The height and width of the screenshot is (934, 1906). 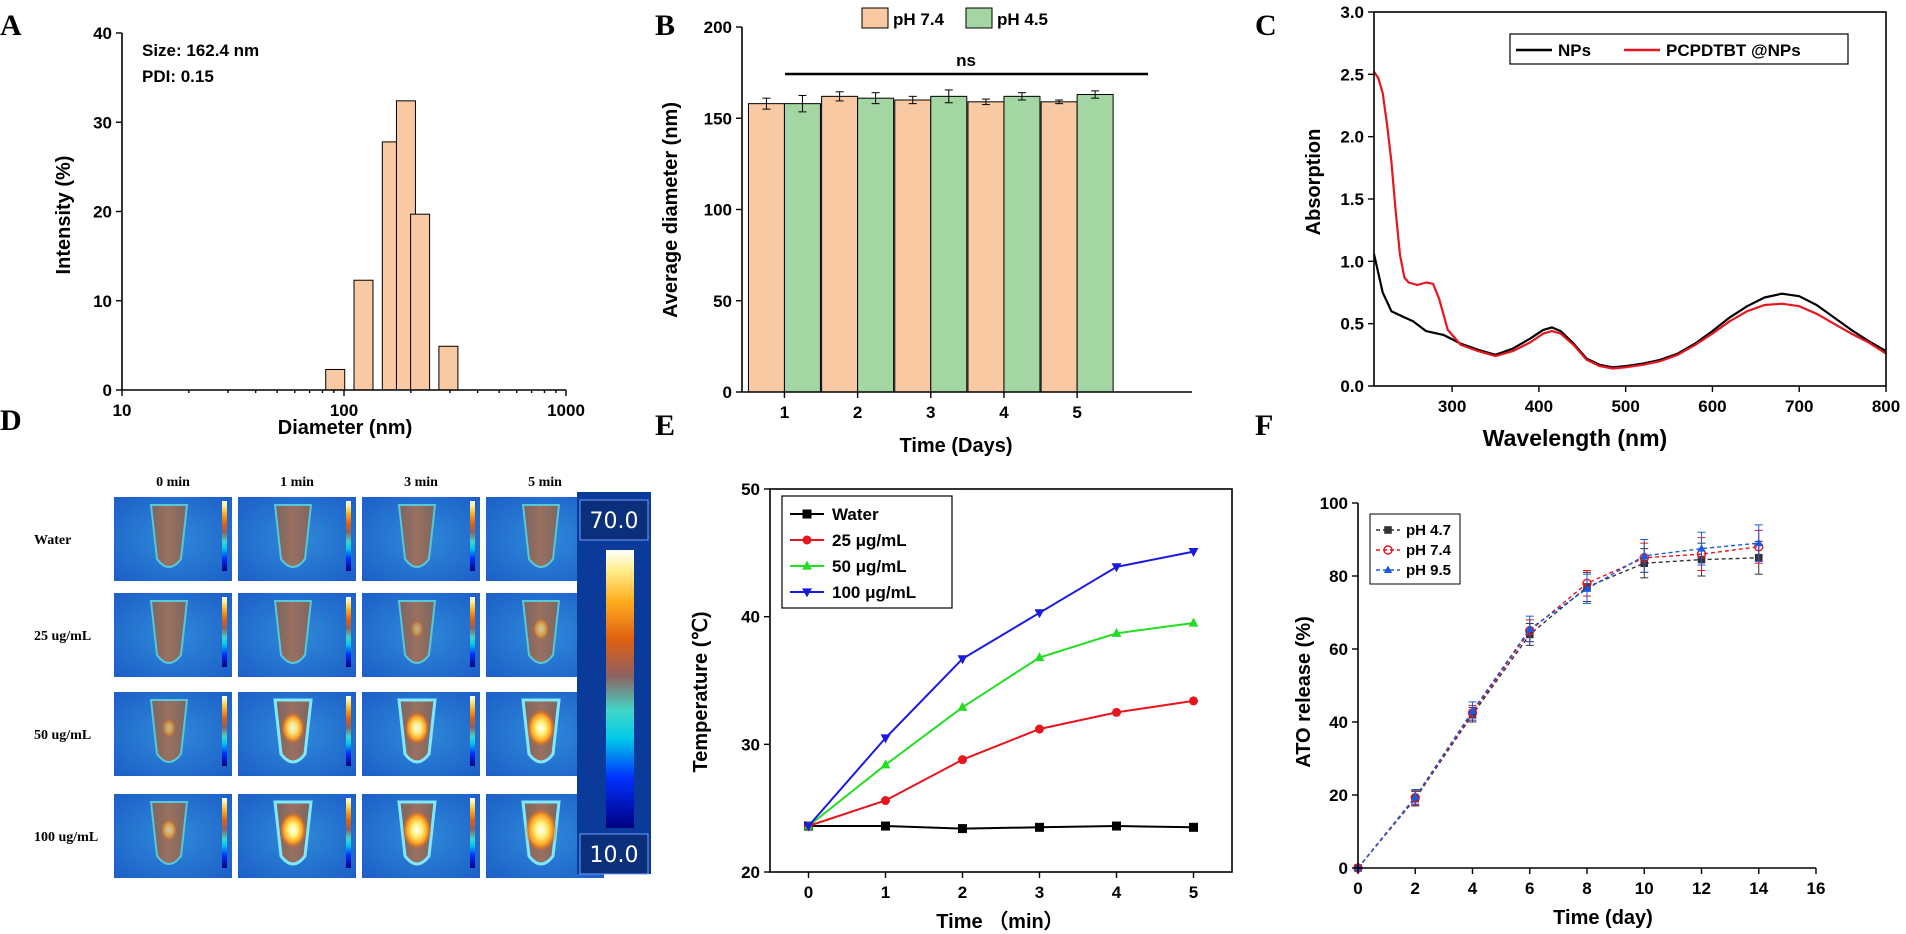 What do you see at coordinates (1117, 892) in the screenshot?
I see `panel-e-xtick-label: 4` at bounding box center [1117, 892].